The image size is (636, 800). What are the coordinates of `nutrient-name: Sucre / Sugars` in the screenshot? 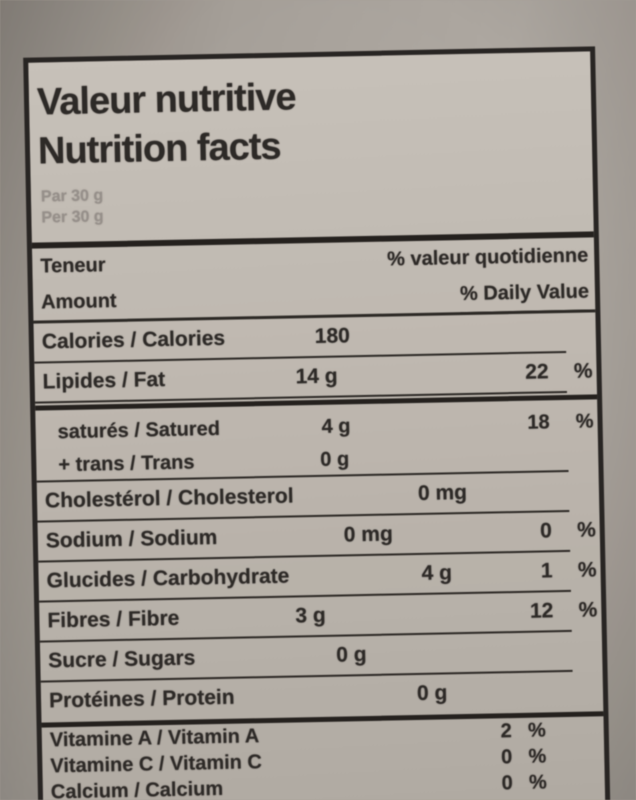 It's located at (122, 659).